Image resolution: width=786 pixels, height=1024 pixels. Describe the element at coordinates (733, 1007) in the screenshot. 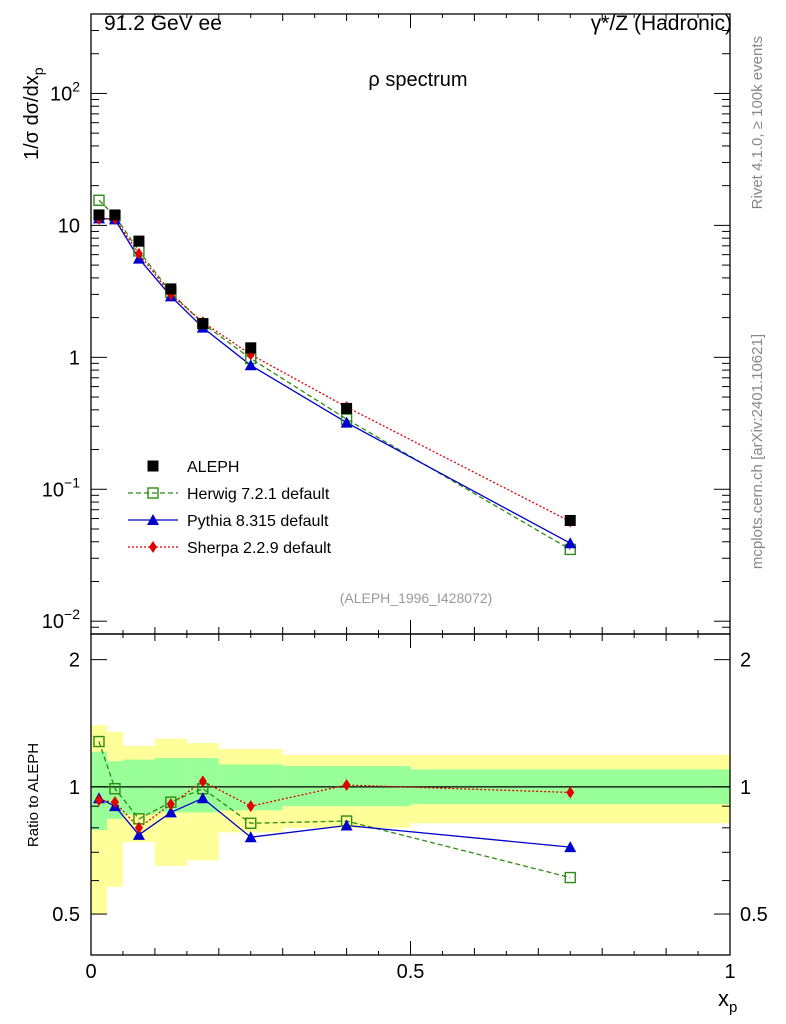

I see `x-axis-label-sub: p` at that location.